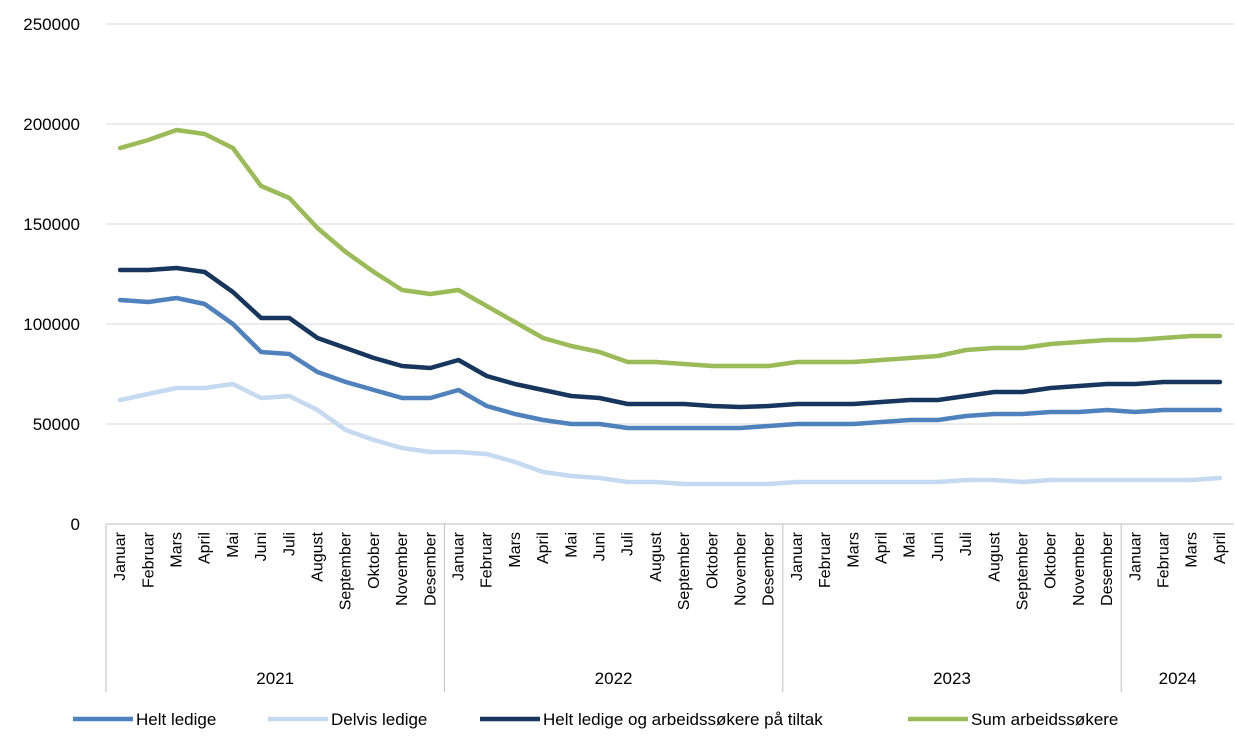 The height and width of the screenshot is (736, 1235). Describe the element at coordinates (51, 274) in the screenshot. I see `y-axis: 0 50000 100000 150000 200000 250000` at that location.